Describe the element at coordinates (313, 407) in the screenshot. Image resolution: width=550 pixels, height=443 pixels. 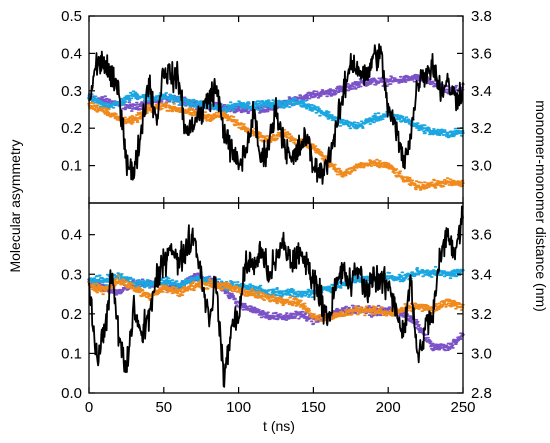
I see `x-tick-label-bottom-3: 150` at that location.